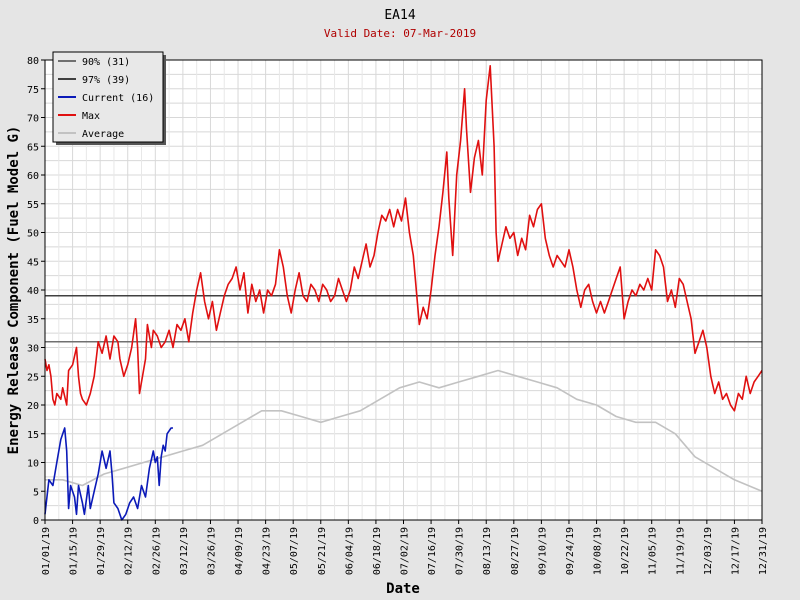 The height and width of the screenshot is (600, 800). Describe the element at coordinates (106, 62) in the screenshot. I see `legend-label: 90% (31)` at that location.